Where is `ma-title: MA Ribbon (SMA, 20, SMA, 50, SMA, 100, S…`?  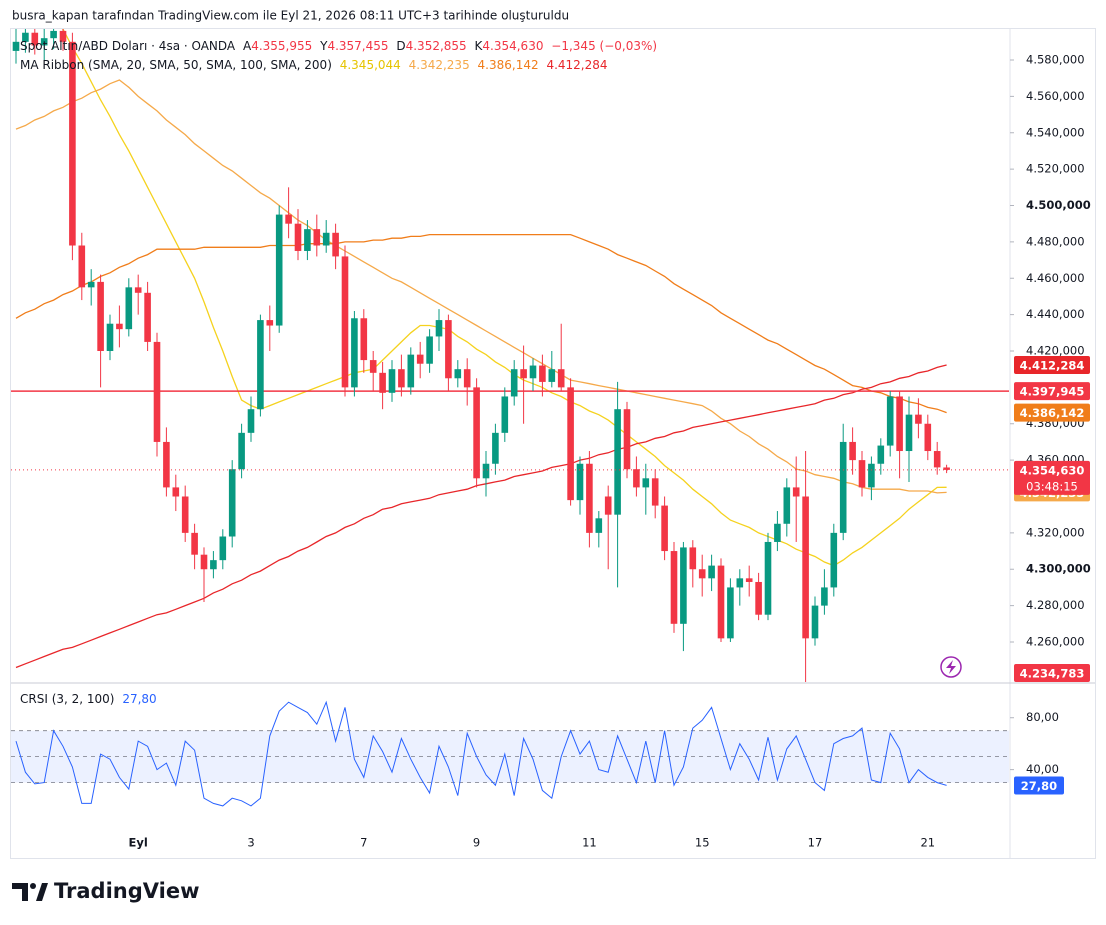
ma-title: MA Ribbon (SMA, 20, SMA, 50, SMA, 100, S… is located at coordinates (176, 65).